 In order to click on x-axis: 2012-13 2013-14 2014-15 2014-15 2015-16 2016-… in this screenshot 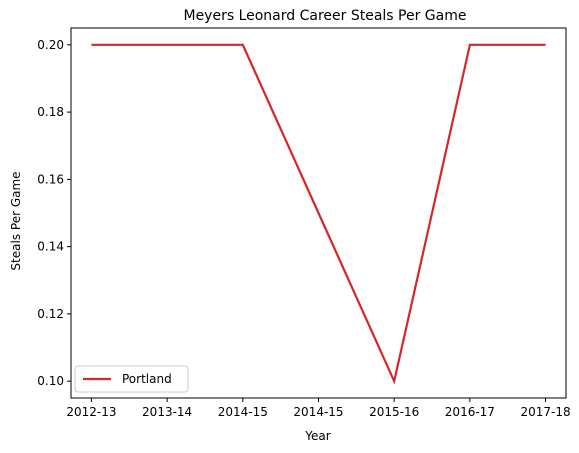, I will do `click(318, 408)`.